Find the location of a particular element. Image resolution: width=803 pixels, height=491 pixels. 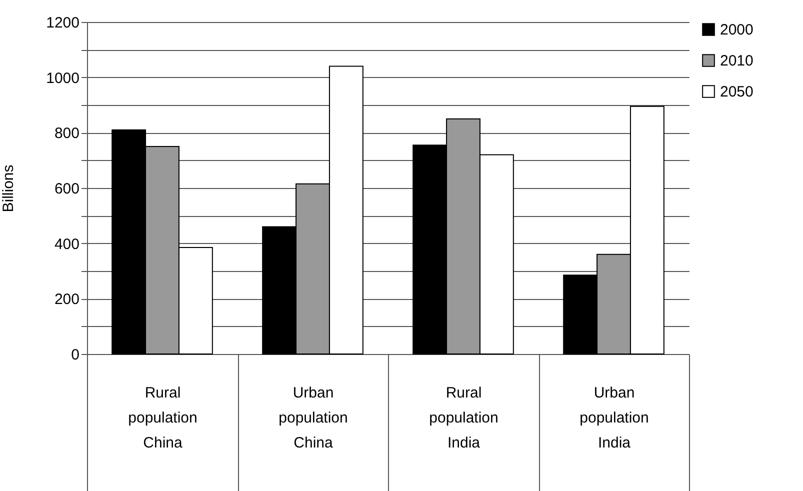

y-tick-label: 600 is located at coordinates (67, 189).